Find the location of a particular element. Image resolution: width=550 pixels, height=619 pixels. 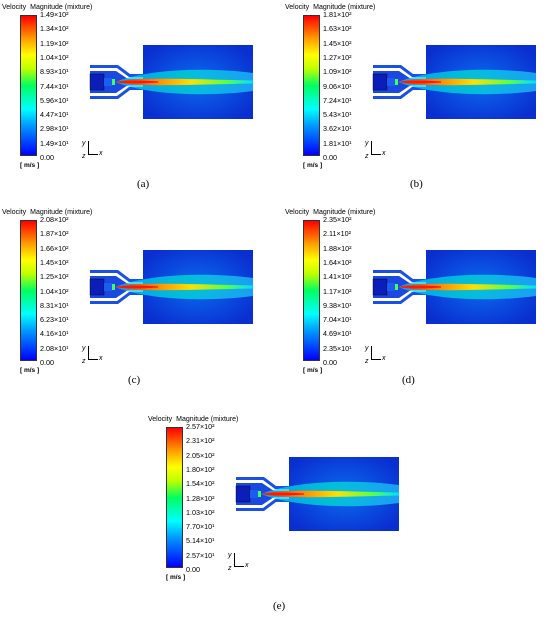

colorbar-tick-label: 1.54×10² is located at coordinates (200, 484).